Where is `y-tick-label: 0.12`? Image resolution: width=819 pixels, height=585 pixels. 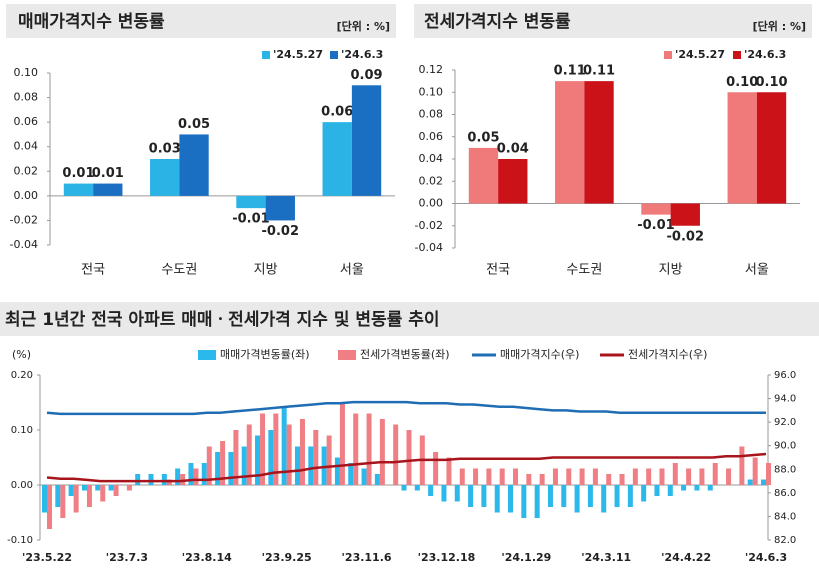 y-tick-label: 0.12 is located at coordinates (431, 69).